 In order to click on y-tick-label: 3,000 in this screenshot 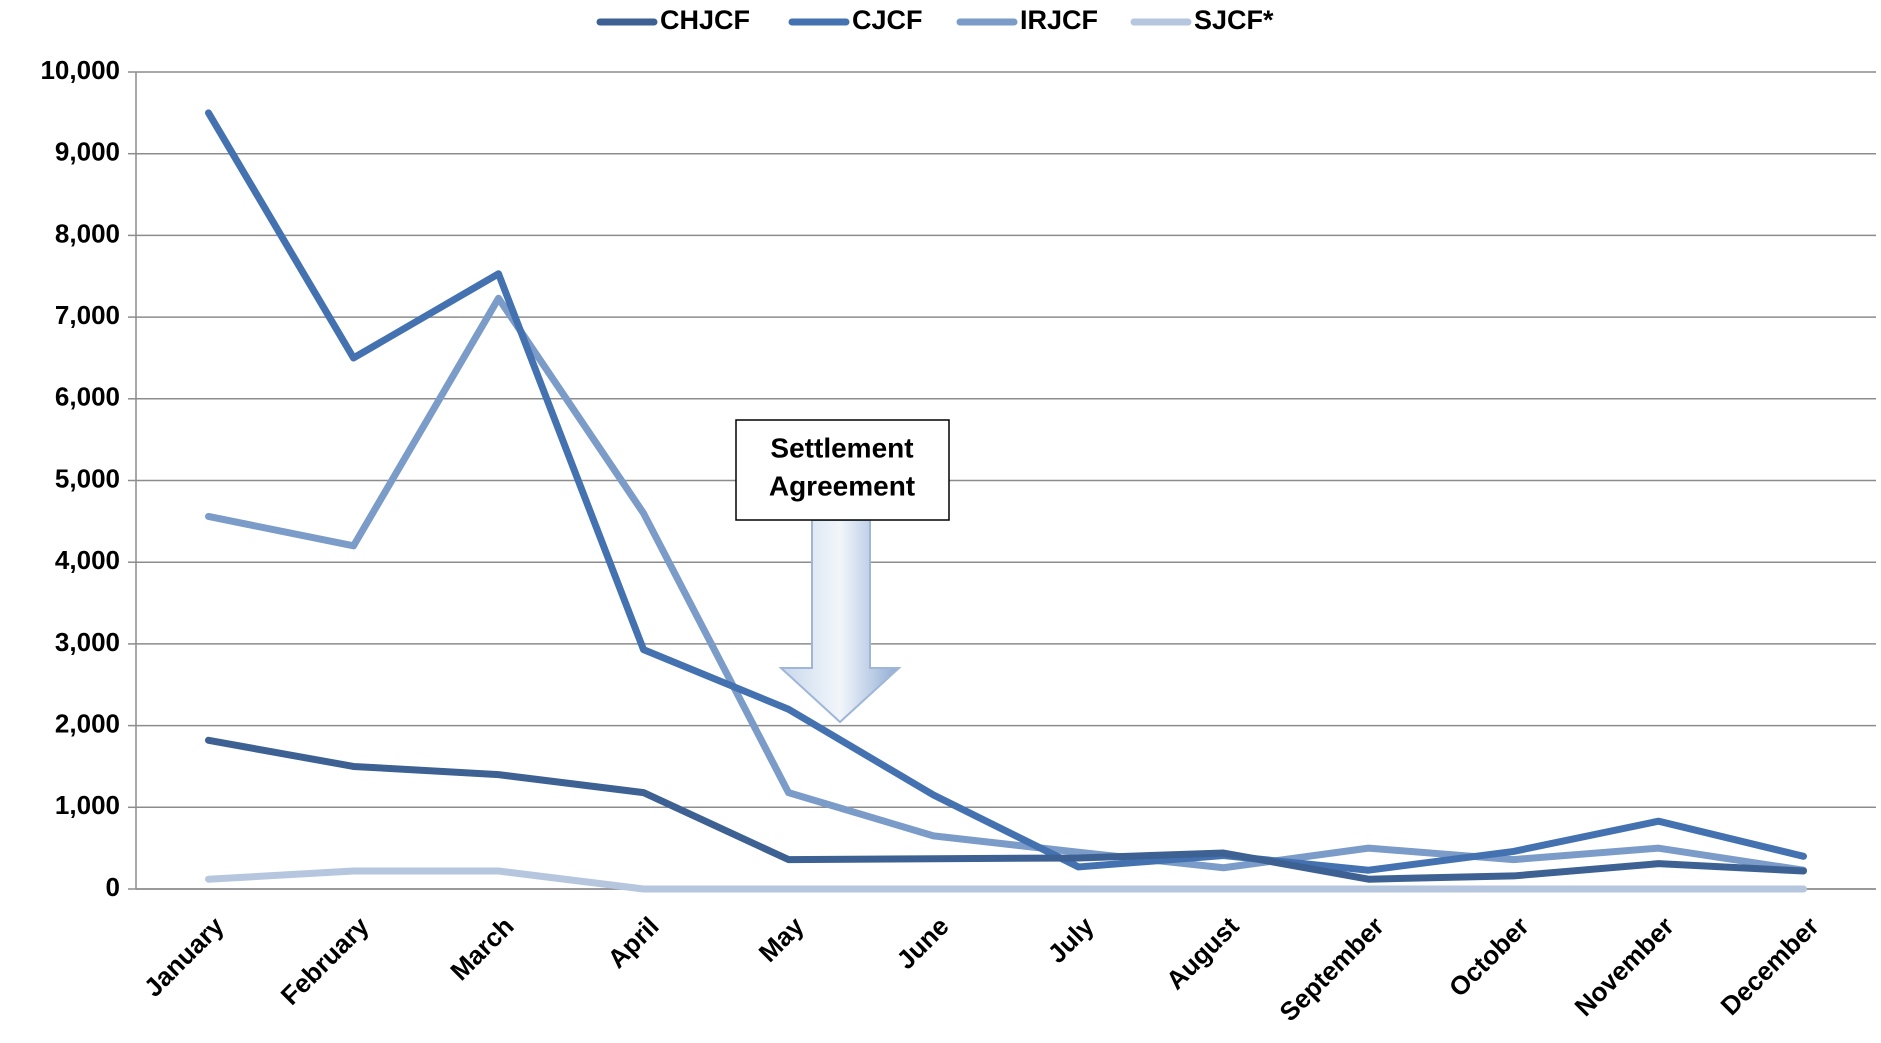, I will do `click(87, 642)`.